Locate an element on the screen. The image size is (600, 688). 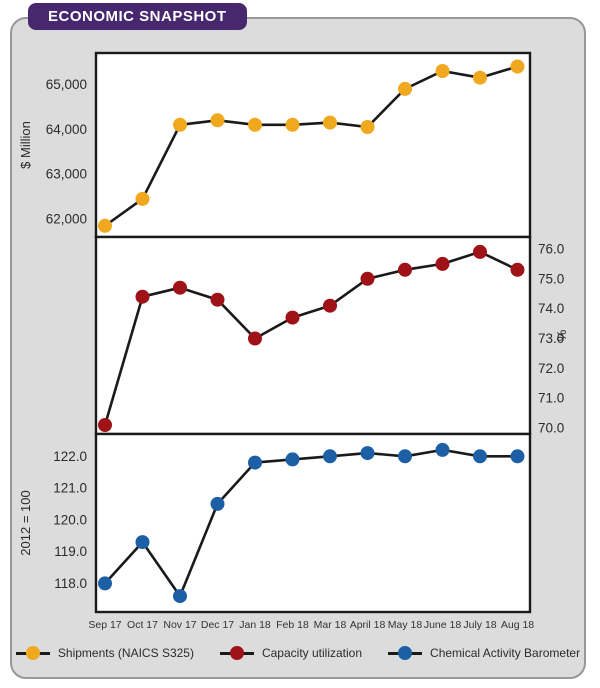
legend-item-shipments: Shipments (NAICS S325) is located at coordinates (104, 653).